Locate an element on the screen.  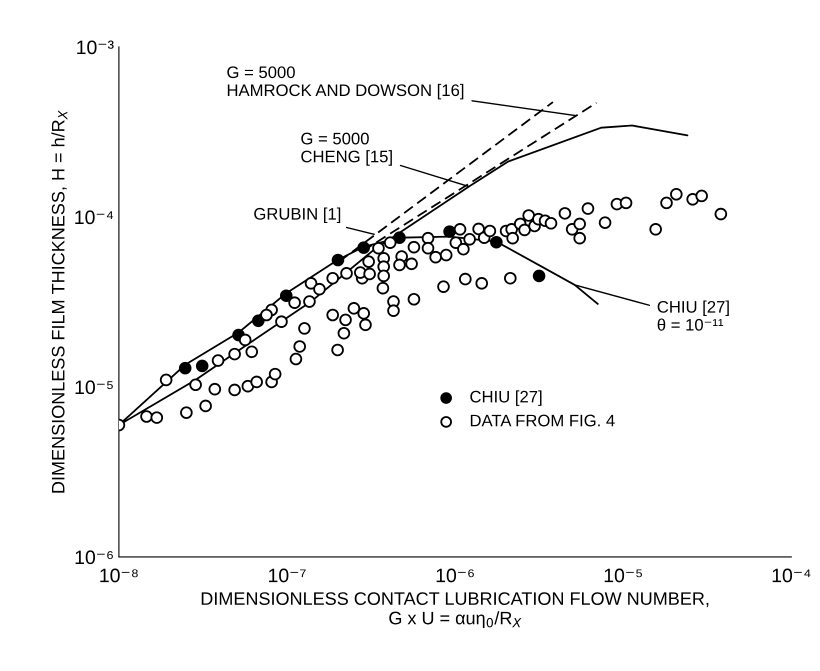
annotation: CHIU [27] θ = 10⁻¹¹ is located at coordinates (693, 315).